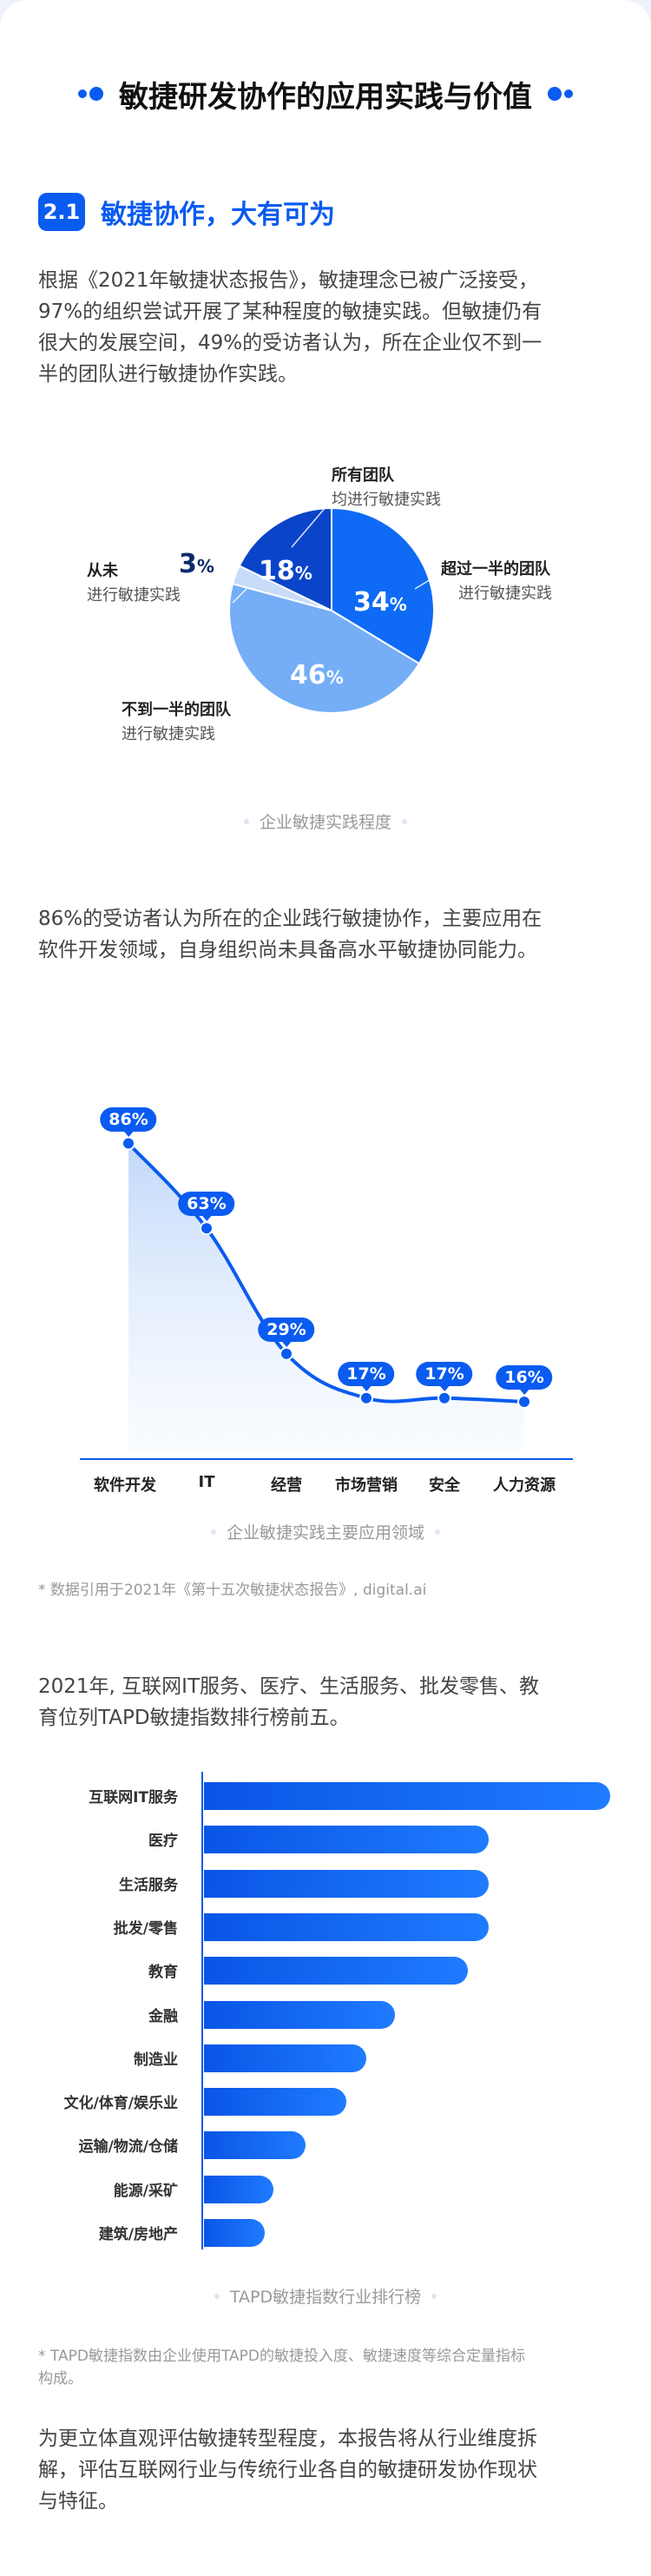  Describe the element at coordinates (145, 1928) in the screenshot. I see `hbar-category-label: 批发/零售` at that location.